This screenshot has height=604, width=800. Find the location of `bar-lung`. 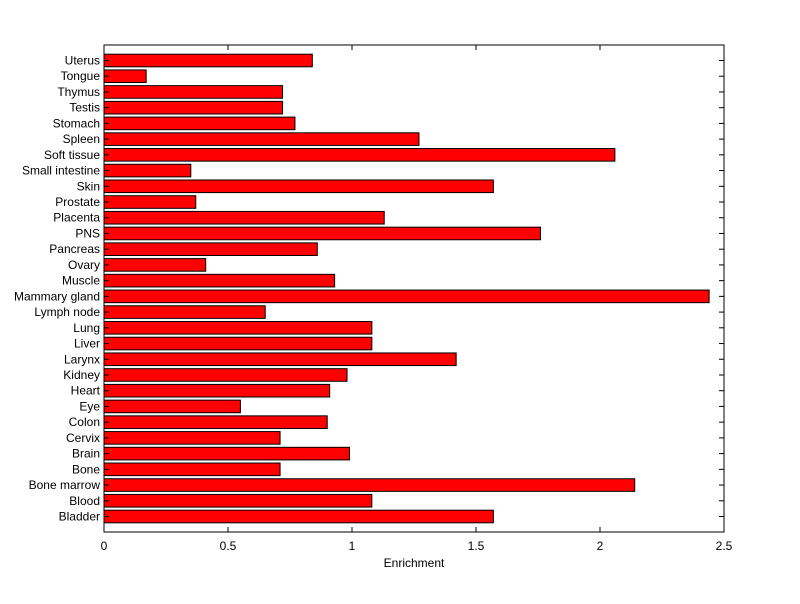

bar-lung is located at coordinates (238, 328).